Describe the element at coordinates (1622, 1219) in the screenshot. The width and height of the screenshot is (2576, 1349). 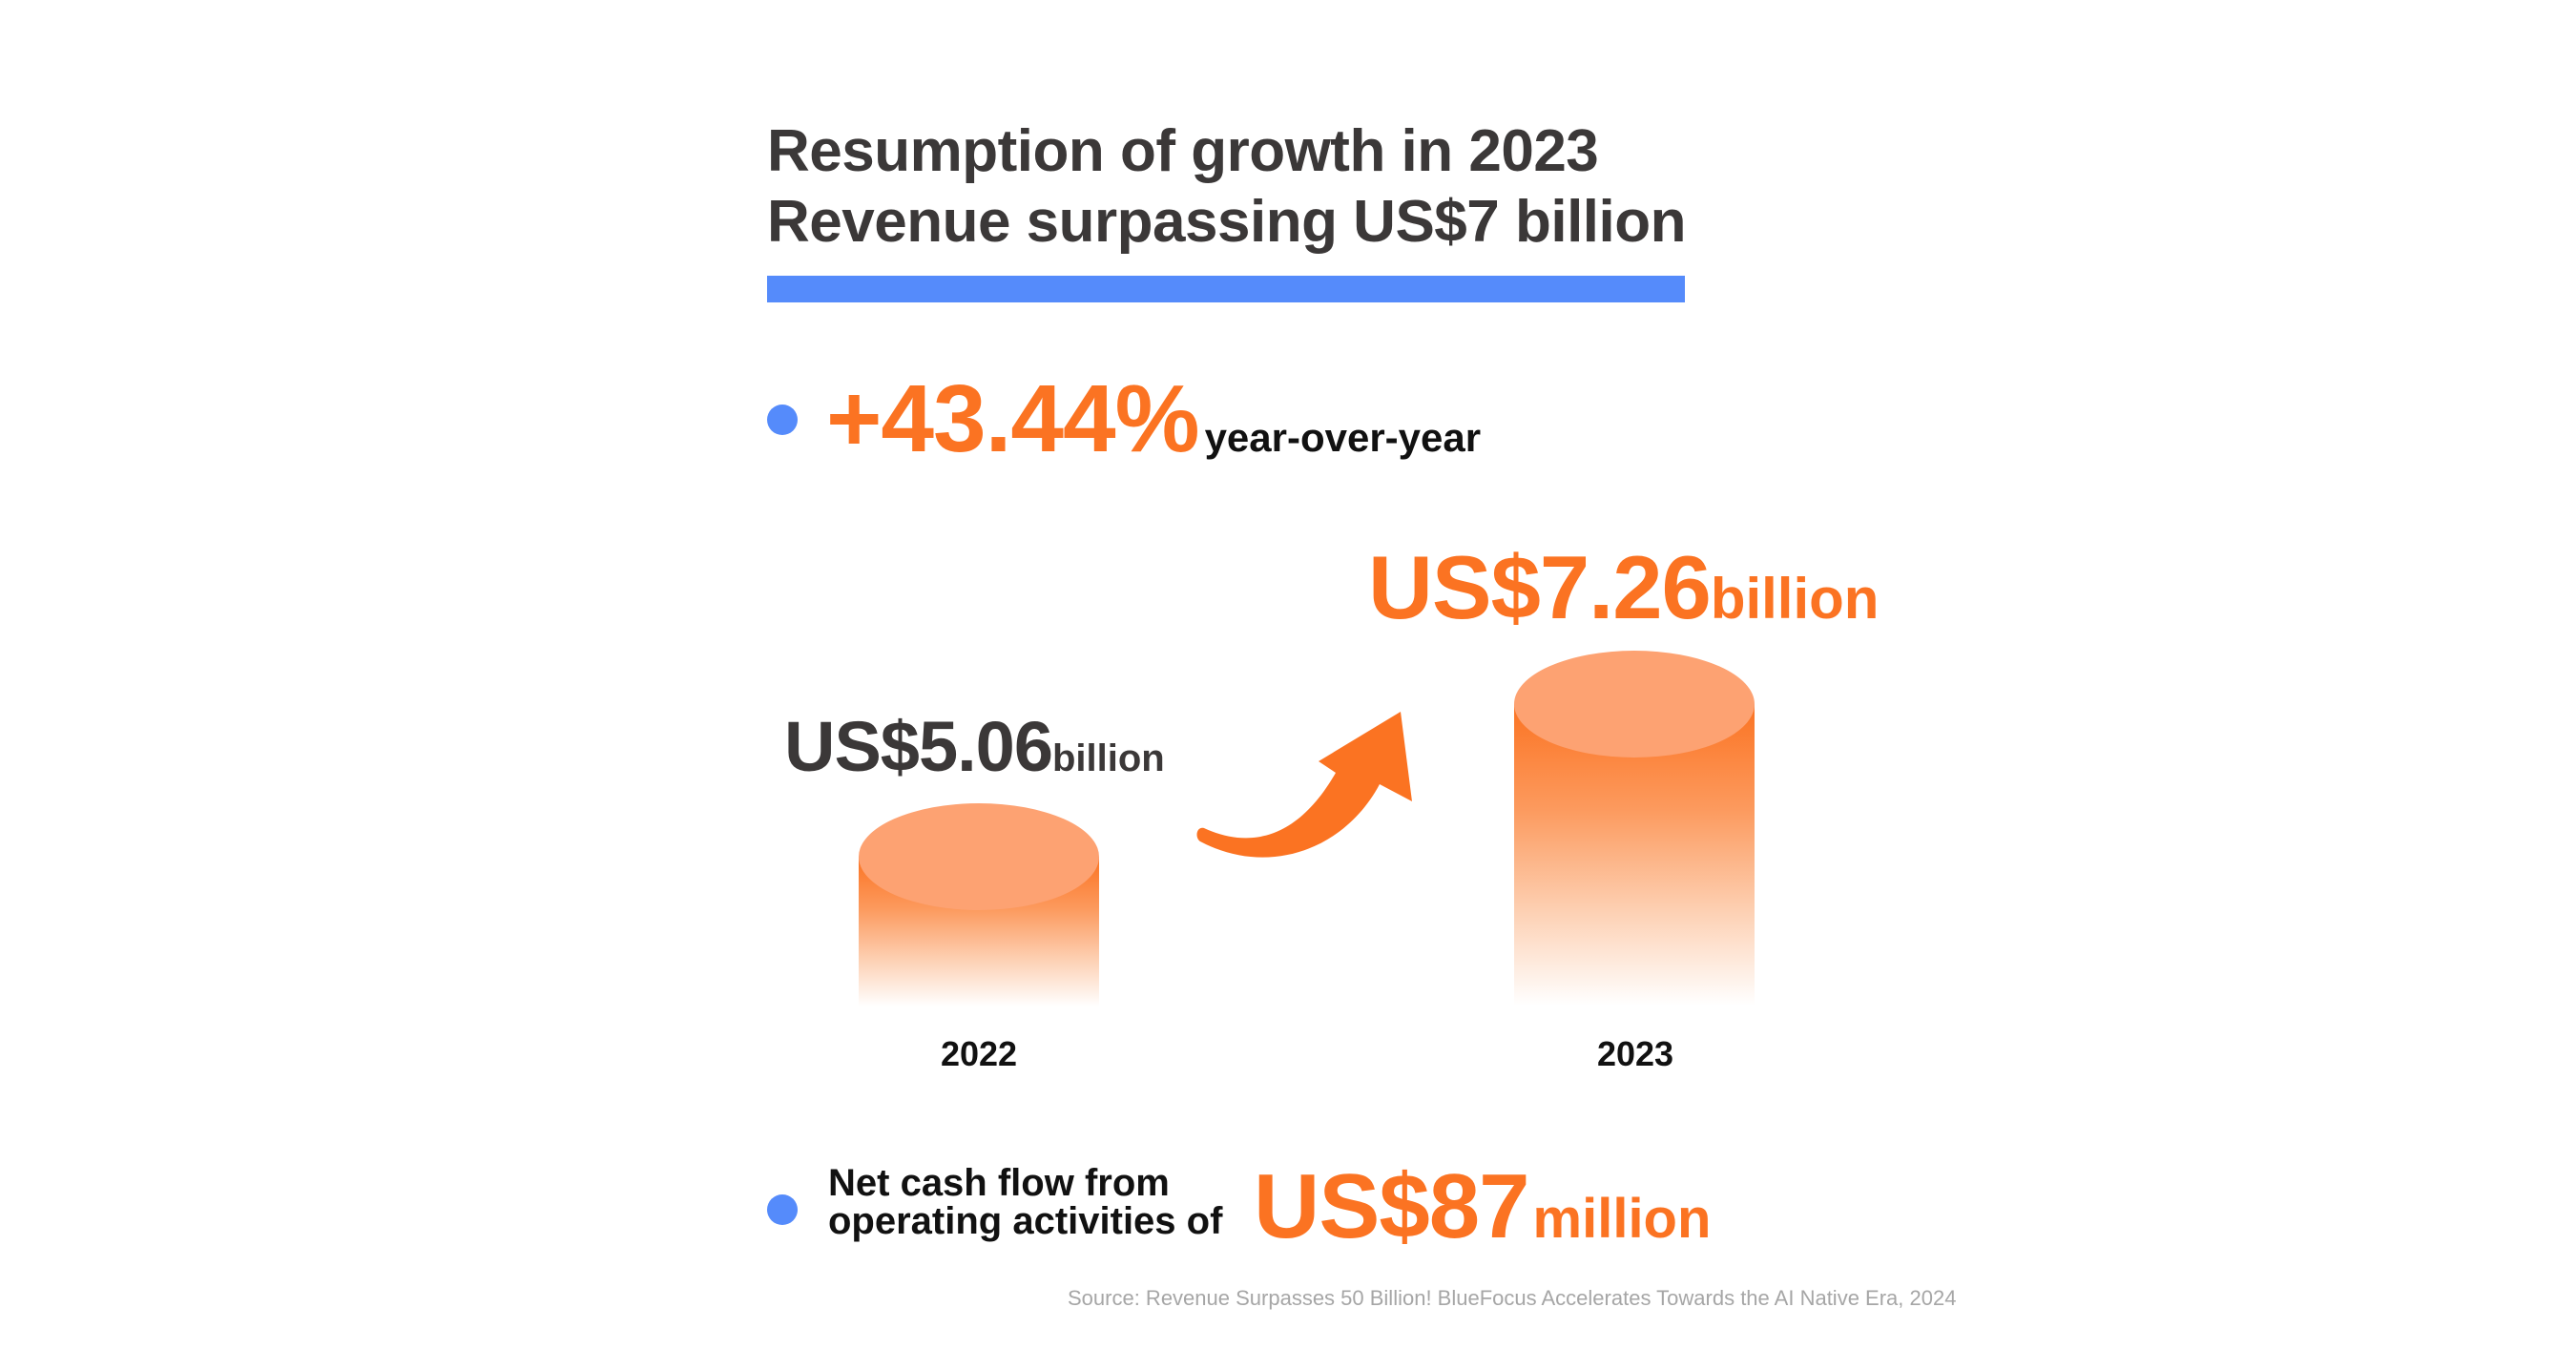
I see `cash-flow-value-unit: million` at that location.